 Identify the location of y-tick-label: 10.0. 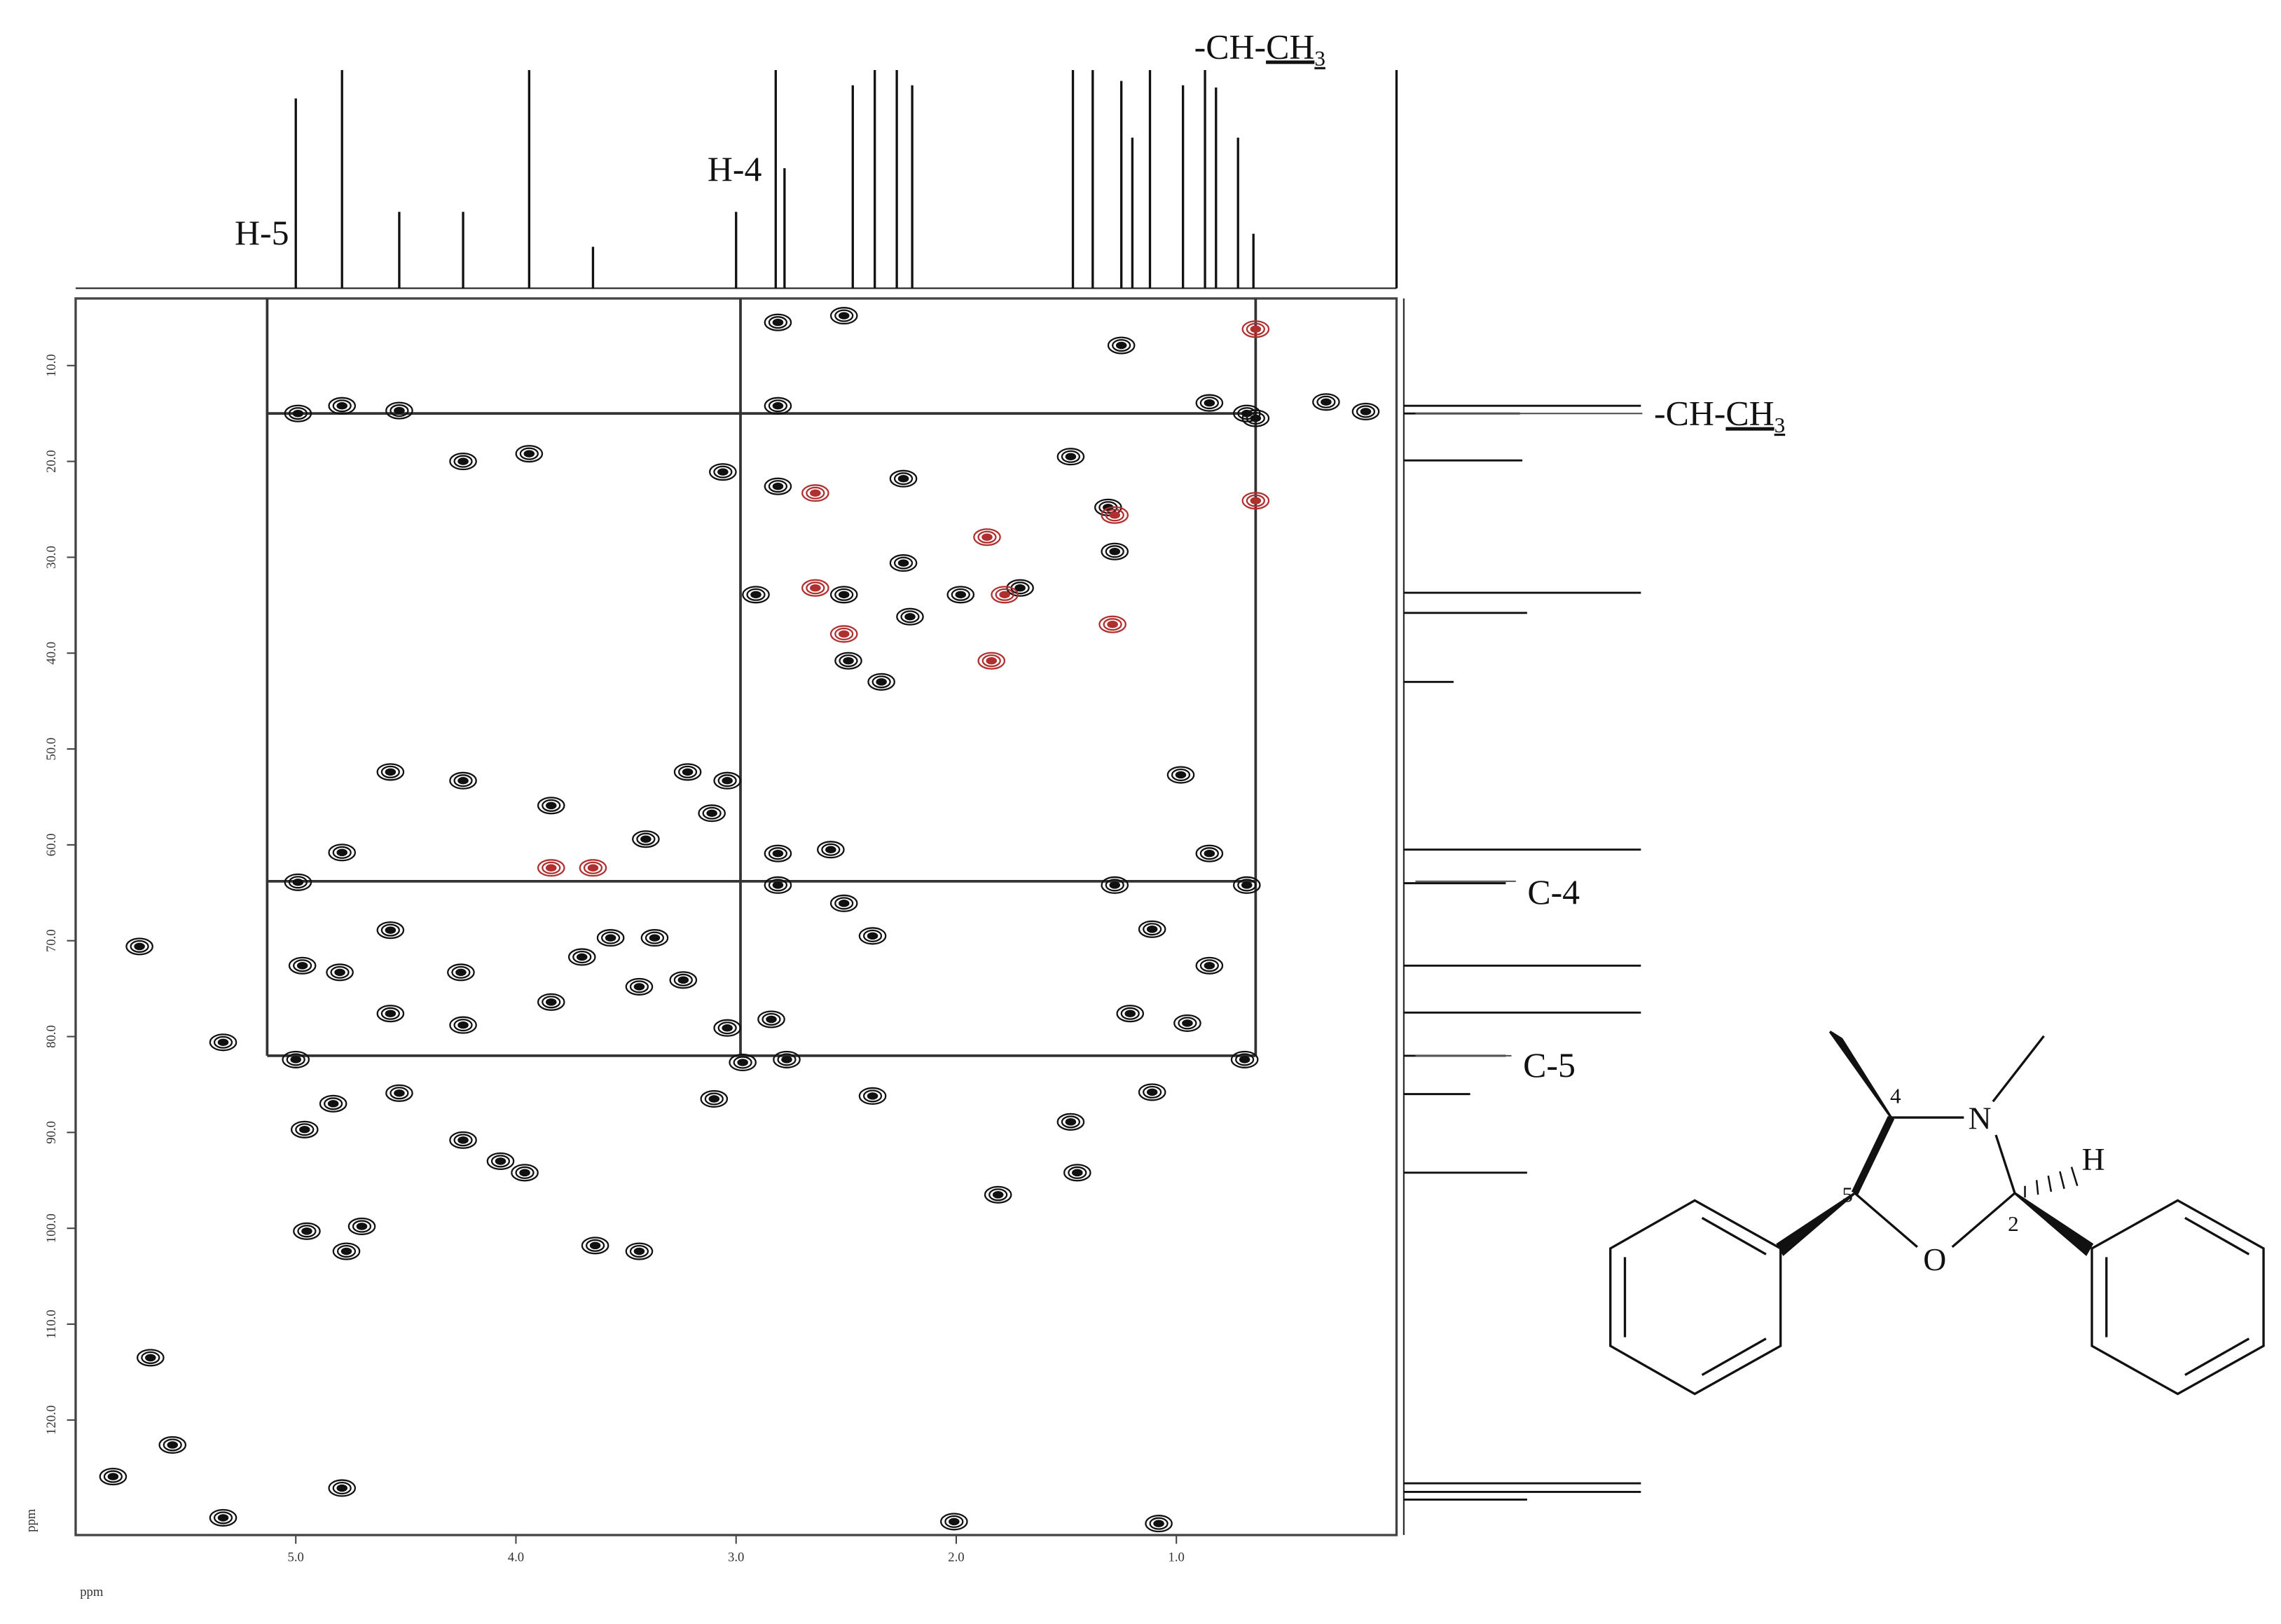
(51, 365).